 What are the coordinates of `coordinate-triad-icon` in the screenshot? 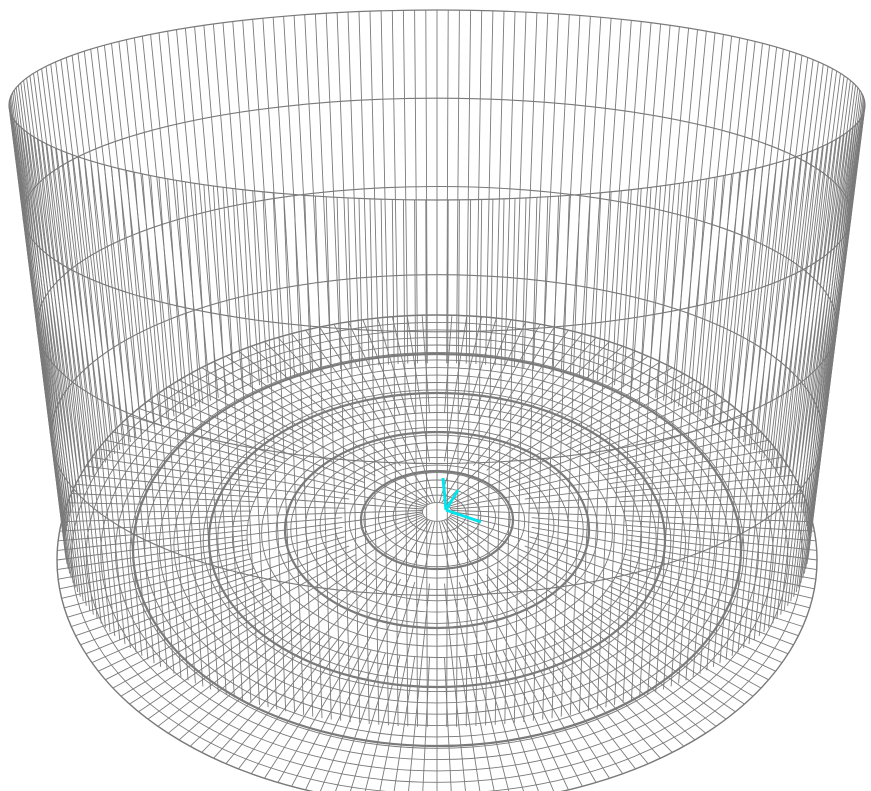 It's located at (461, 500).